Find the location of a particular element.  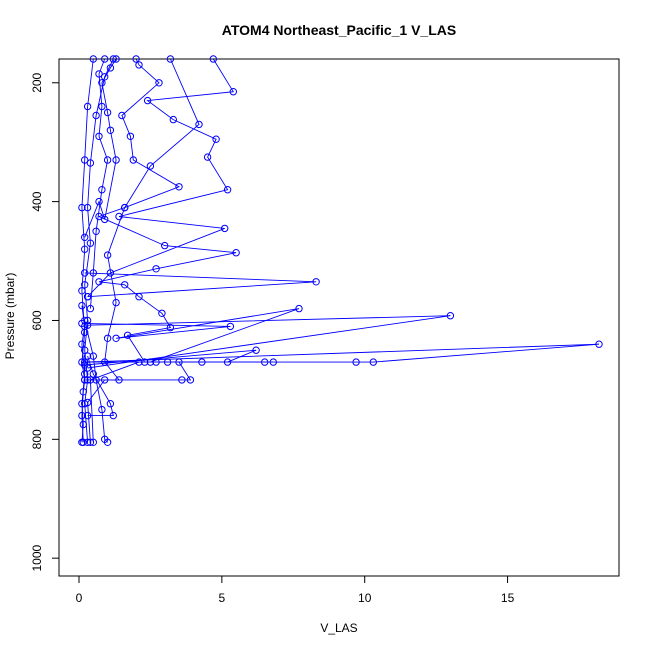

y-tick-label: 200 is located at coordinates (37, 82).